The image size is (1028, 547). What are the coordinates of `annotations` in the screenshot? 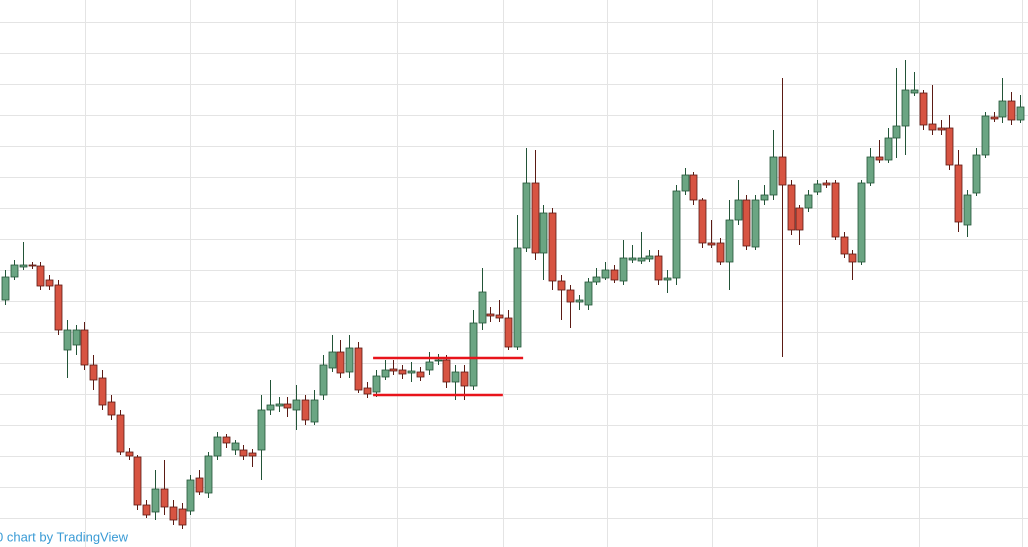 It's located at (448, 376).